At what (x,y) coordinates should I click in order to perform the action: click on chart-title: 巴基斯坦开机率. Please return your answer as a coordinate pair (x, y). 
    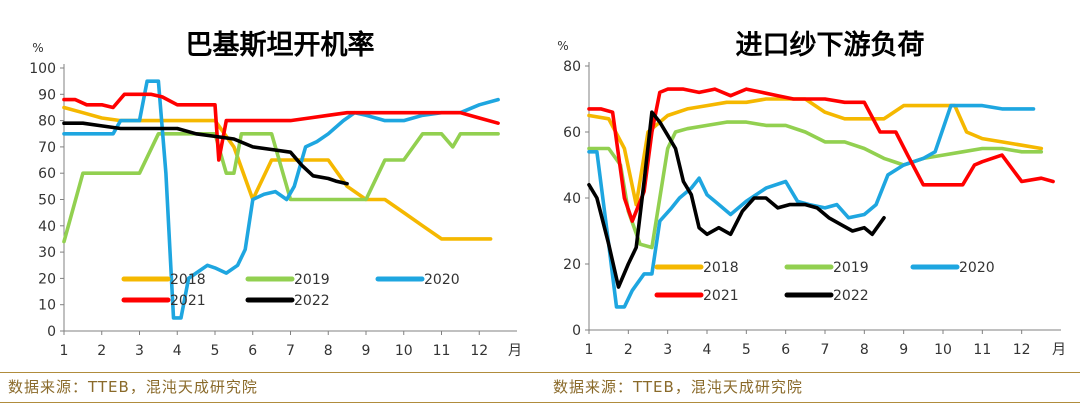
    Looking at the image, I should click on (280, 45).